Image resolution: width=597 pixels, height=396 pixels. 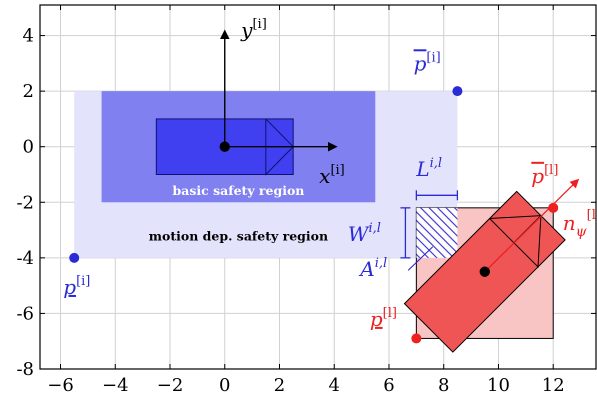 What do you see at coordinates (76, 286) in the screenshot?
I see `p-lower-i-label: p[i]` at bounding box center [76, 286].